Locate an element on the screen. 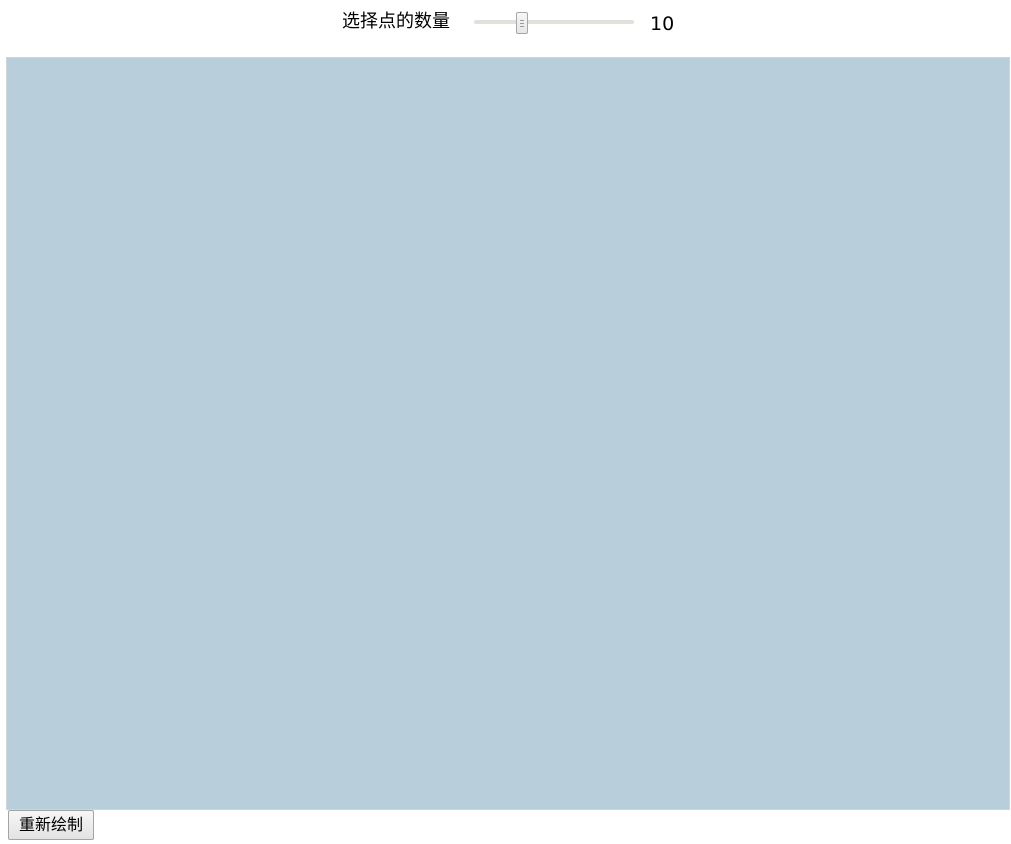 Image resolution: width=1011 pixels, height=844 pixels. point-count-value: 10 is located at coordinates (662, 24).